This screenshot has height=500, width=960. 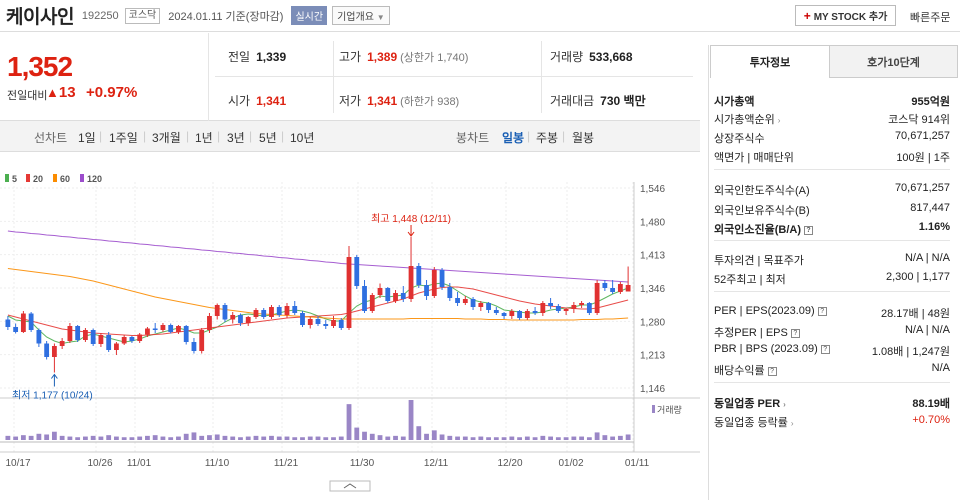 I want to click on upper-limit: (상한가 1,740), so click(x=434, y=58).